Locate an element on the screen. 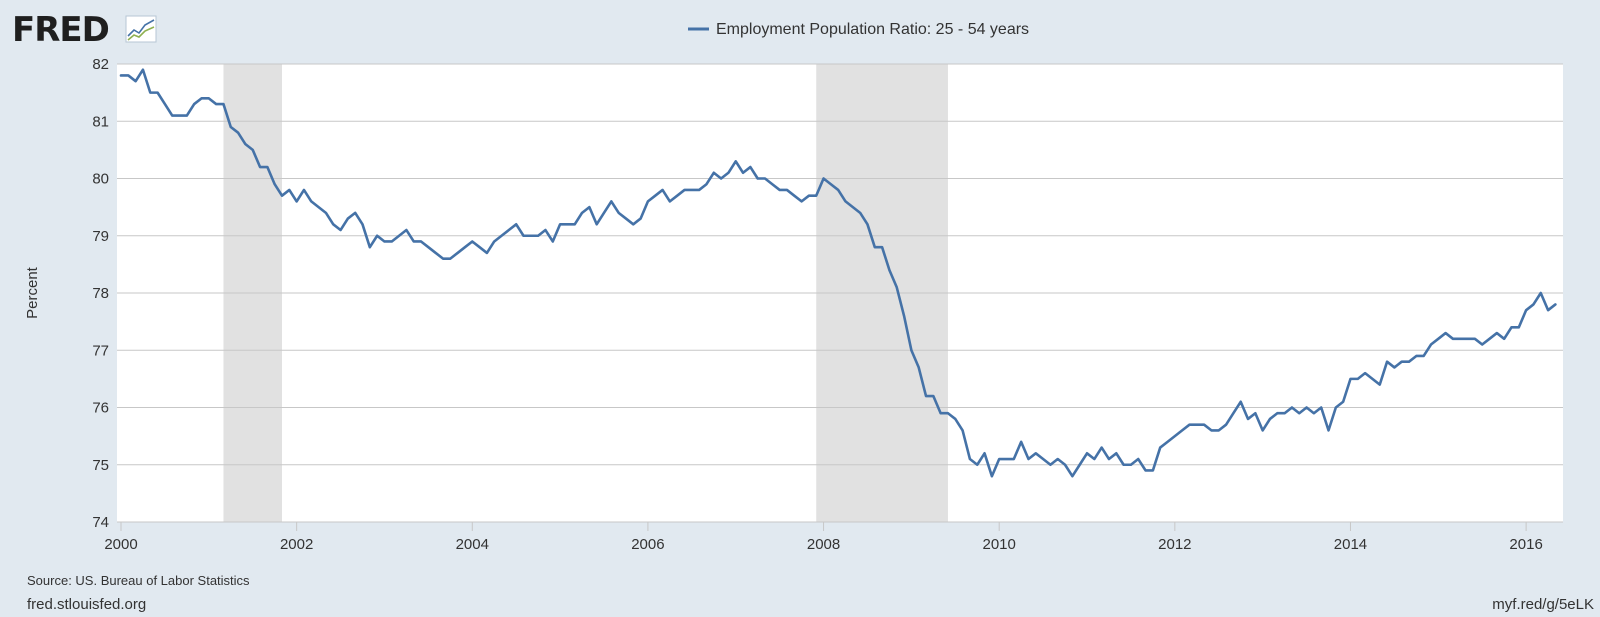 Image resolution: width=1600 pixels, height=617 pixels. y-tick-label-78: 78 is located at coordinates (100, 293).